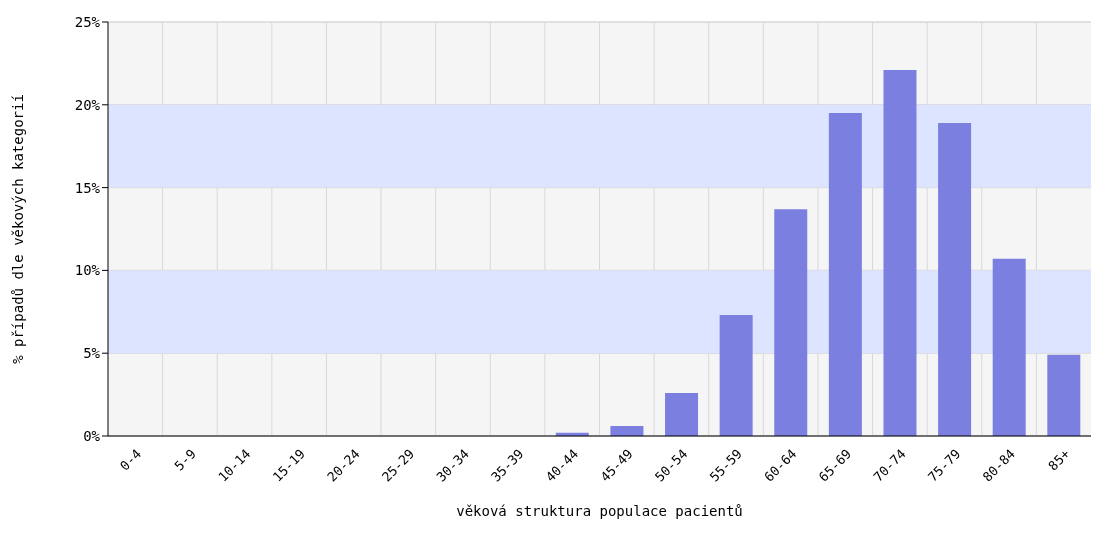  Describe the element at coordinates (185, 460) in the screenshot. I see `x-tick-label: 5-9` at that location.